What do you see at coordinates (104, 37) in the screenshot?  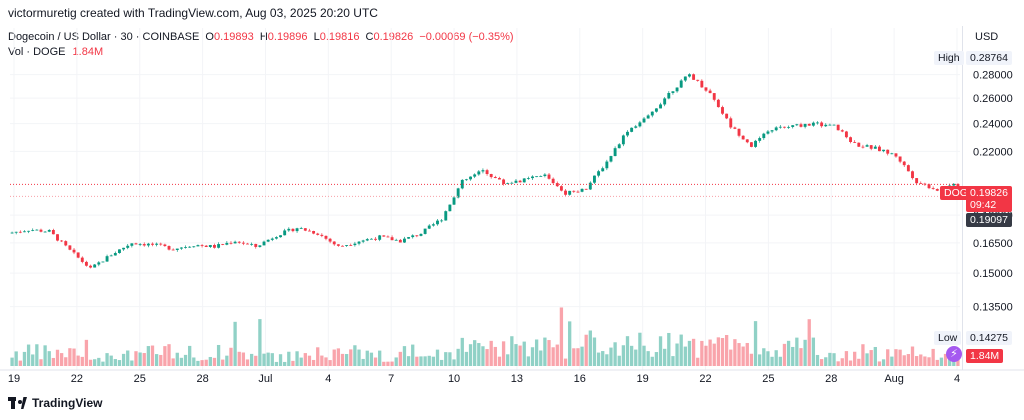 I see `symbol-name: Dogecoin / US Dollar · 30 · COINBASE` at bounding box center [104, 37].